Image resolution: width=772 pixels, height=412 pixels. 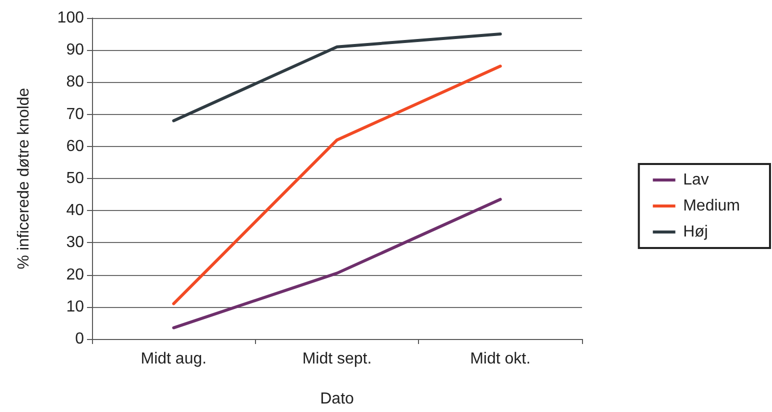 What do you see at coordinates (500, 359) in the screenshot?
I see `x-tick-label: Midt okt.` at bounding box center [500, 359].